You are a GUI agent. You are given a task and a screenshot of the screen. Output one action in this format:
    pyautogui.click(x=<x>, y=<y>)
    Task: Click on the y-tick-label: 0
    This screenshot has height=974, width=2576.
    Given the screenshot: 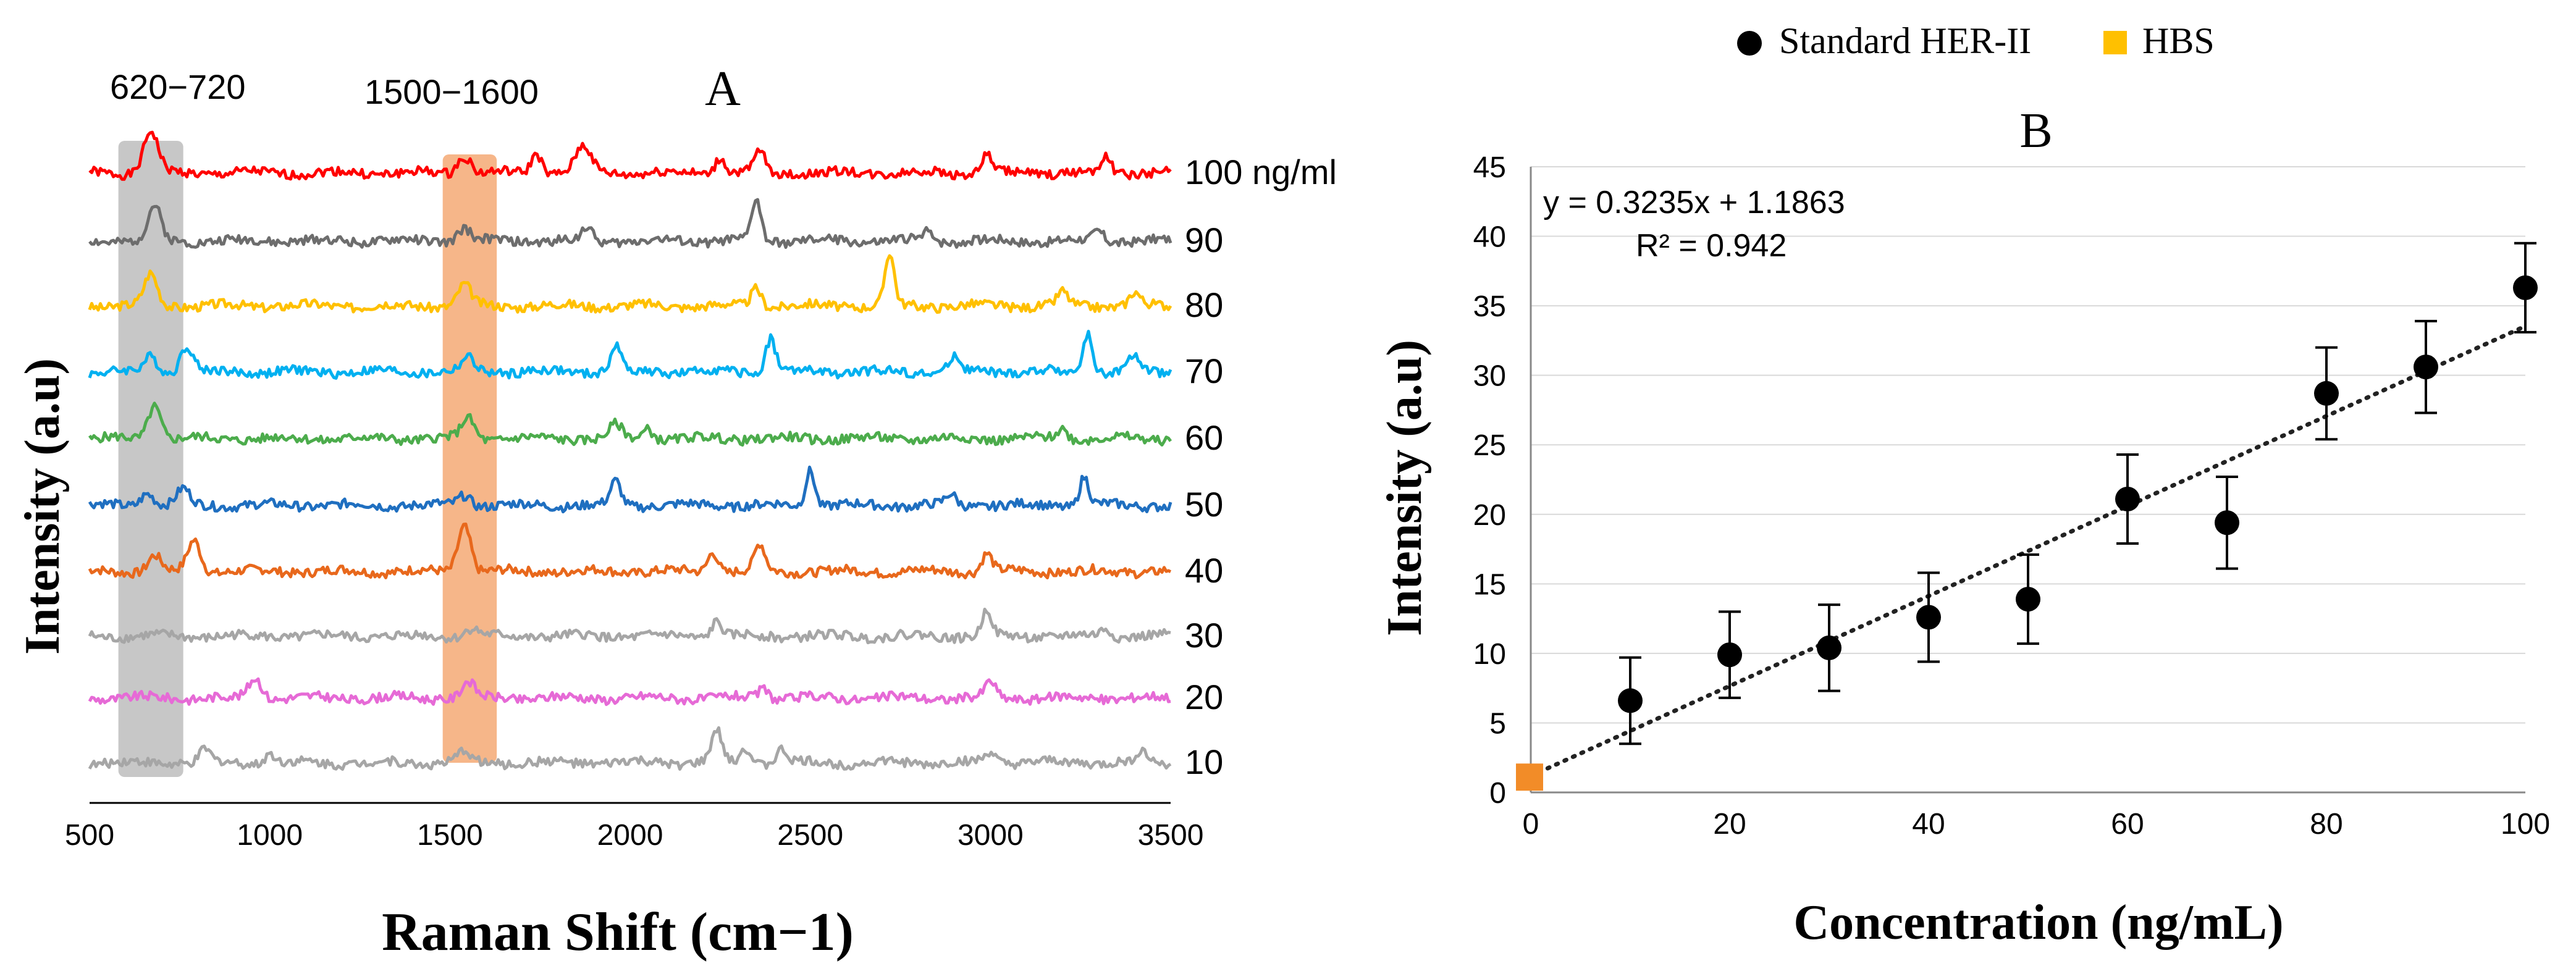 What is the action you would take?
    pyautogui.click(x=1497, y=793)
    